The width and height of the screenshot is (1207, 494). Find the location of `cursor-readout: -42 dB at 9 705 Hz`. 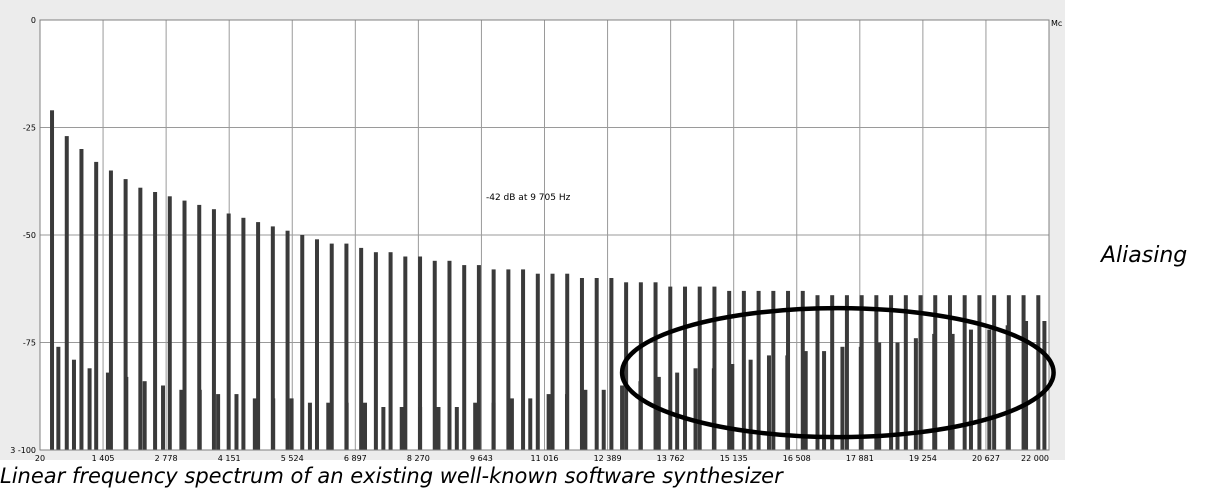

cursor-readout: -42 dB at 9 705 Hz is located at coordinates (528, 198).